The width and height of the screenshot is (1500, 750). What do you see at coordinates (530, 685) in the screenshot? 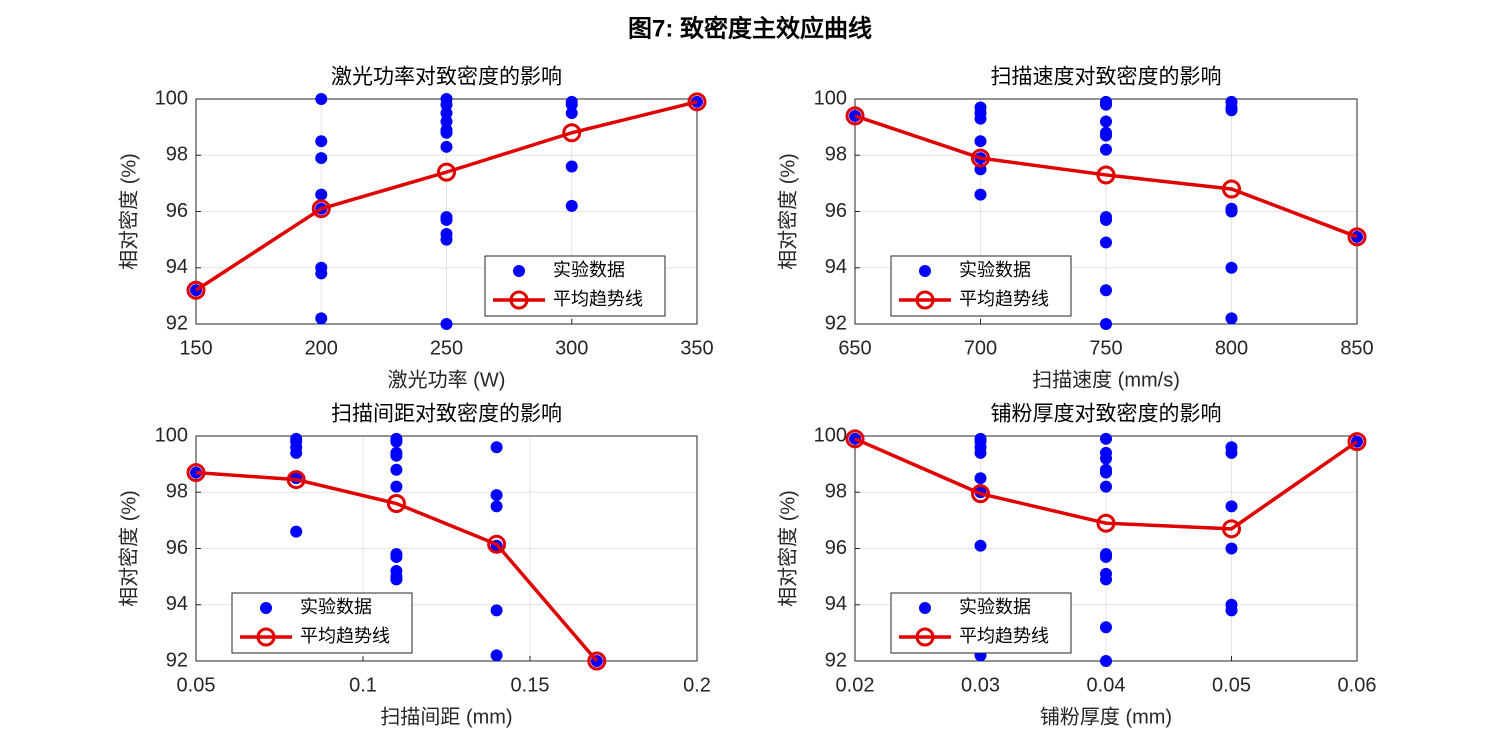
I see `x-tick-label: 0.15` at bounding box center [530, 685].